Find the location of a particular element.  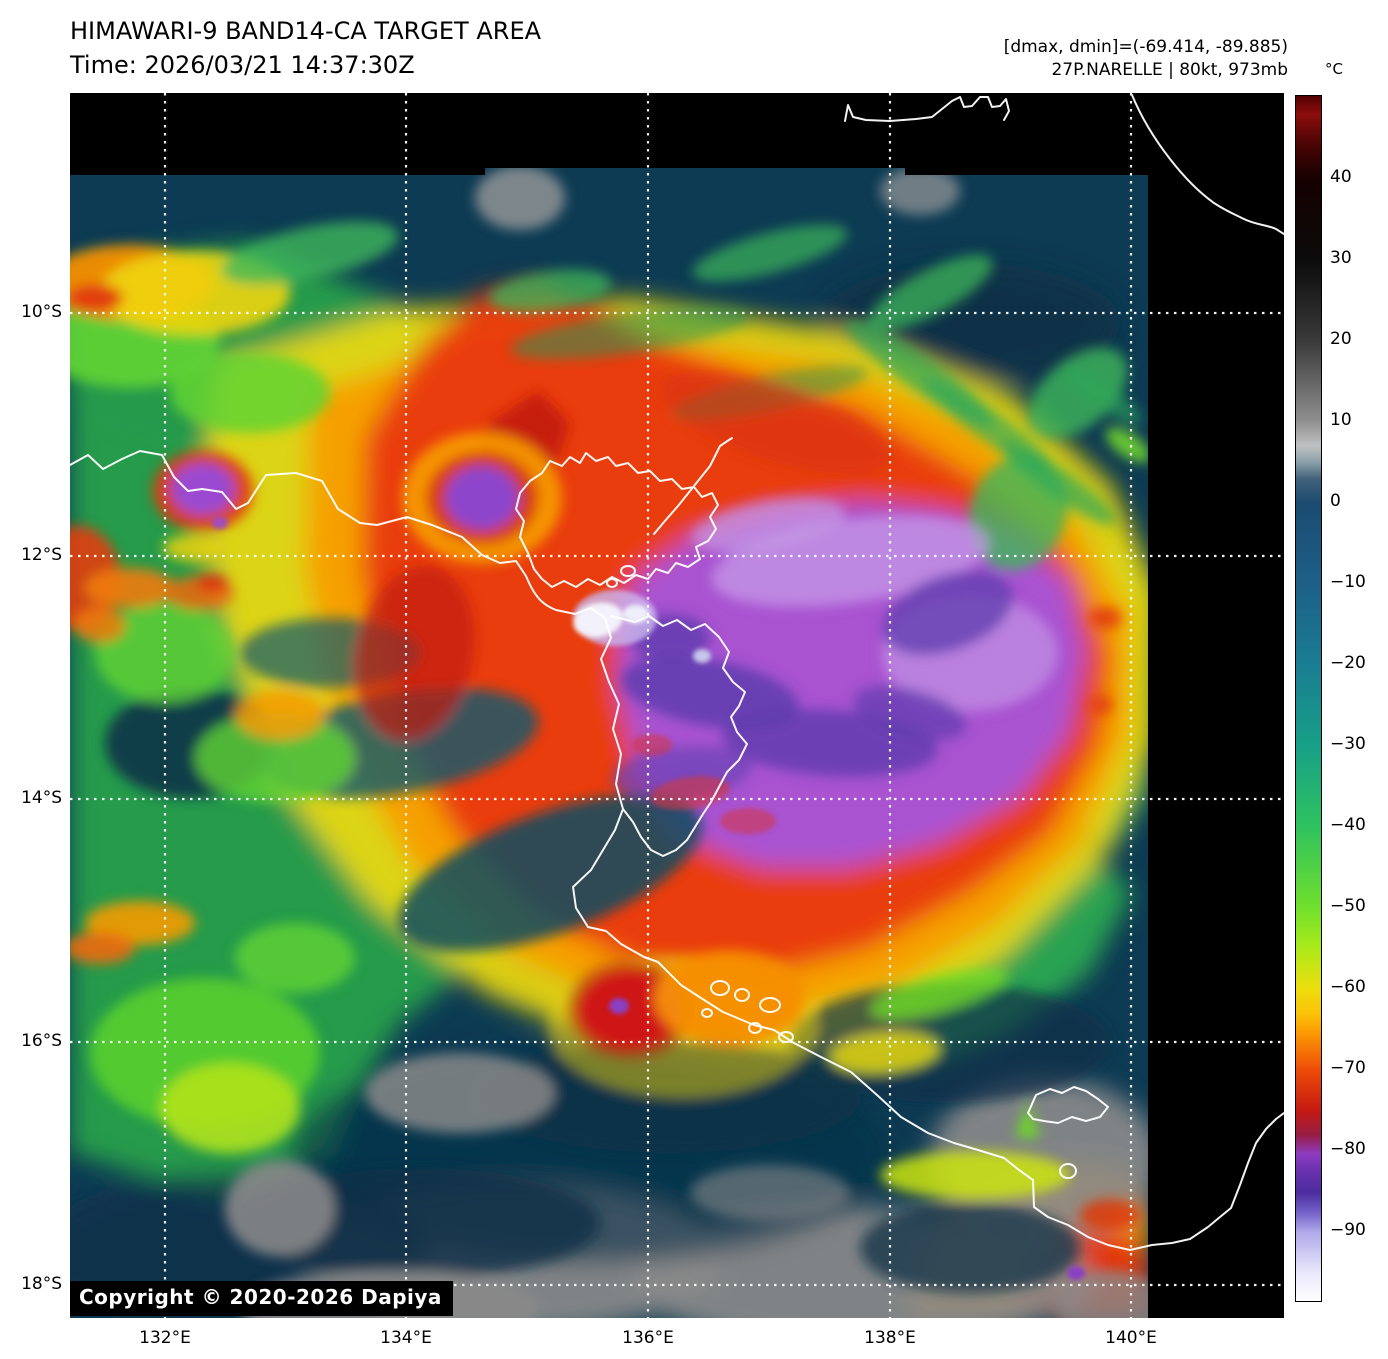

y-tick-label: 18°S is located at coordinates (41, 1284).